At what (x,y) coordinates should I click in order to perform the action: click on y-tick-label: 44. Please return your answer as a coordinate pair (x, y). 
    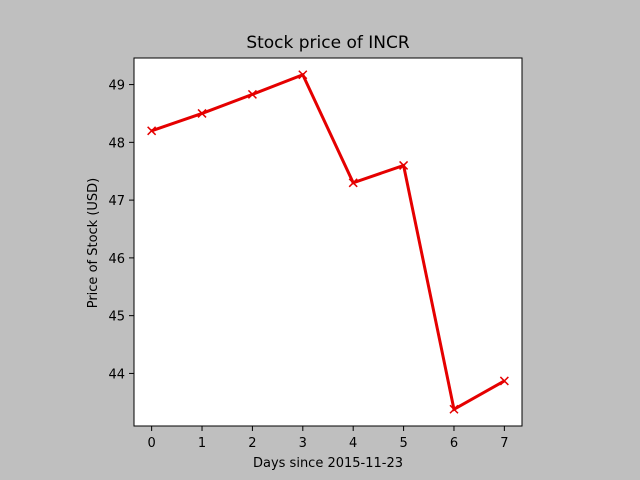
    Looking at the image, I should click on (116, 374).